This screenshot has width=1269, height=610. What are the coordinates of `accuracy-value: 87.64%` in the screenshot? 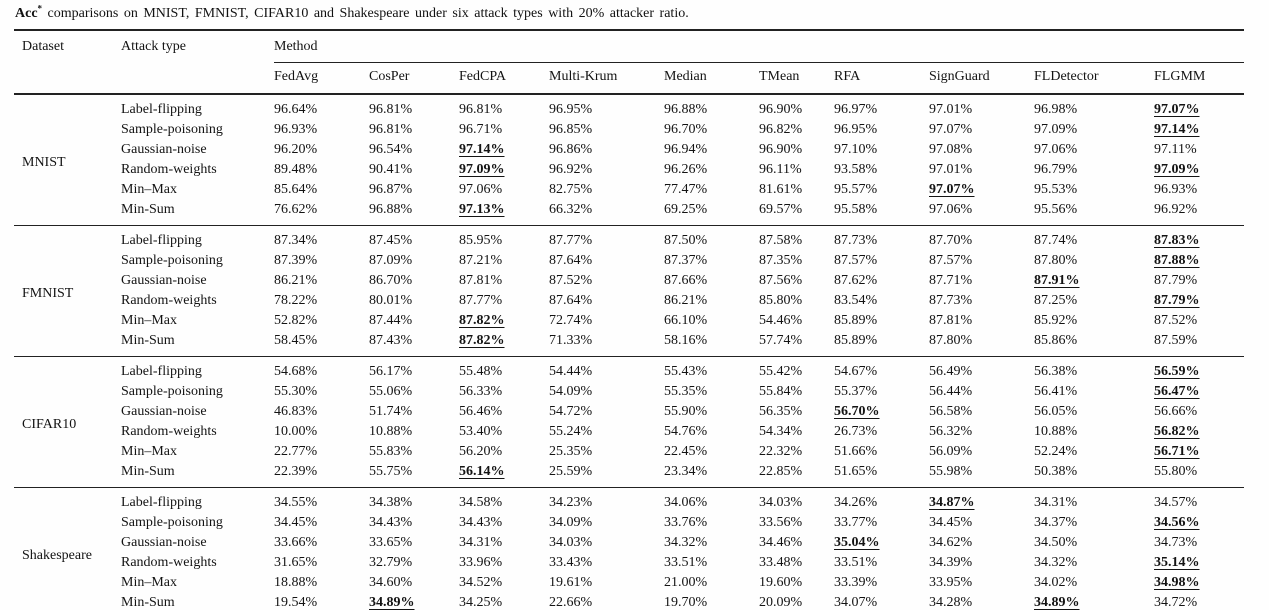 It's located at (571, 260).